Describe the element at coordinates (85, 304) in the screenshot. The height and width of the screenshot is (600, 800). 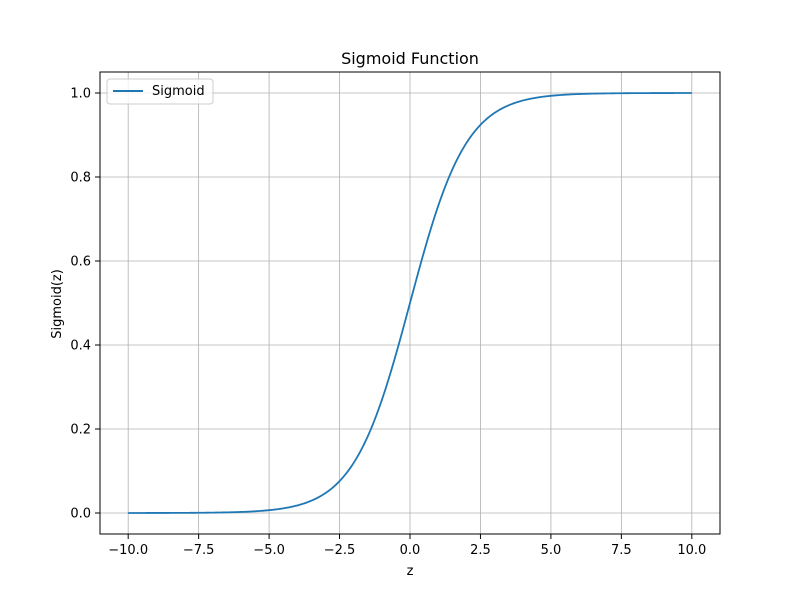
I see `y-axis: 0.0 0.2 0.4 0.6 0.8 1.0` at that location.